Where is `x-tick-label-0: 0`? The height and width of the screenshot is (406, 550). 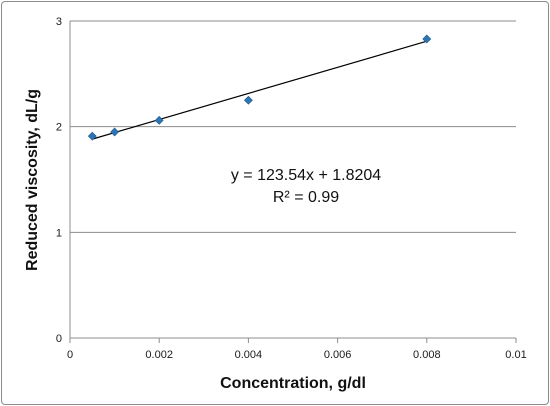 x-tick-label-0: 0 is located at coordinates (70, 355).